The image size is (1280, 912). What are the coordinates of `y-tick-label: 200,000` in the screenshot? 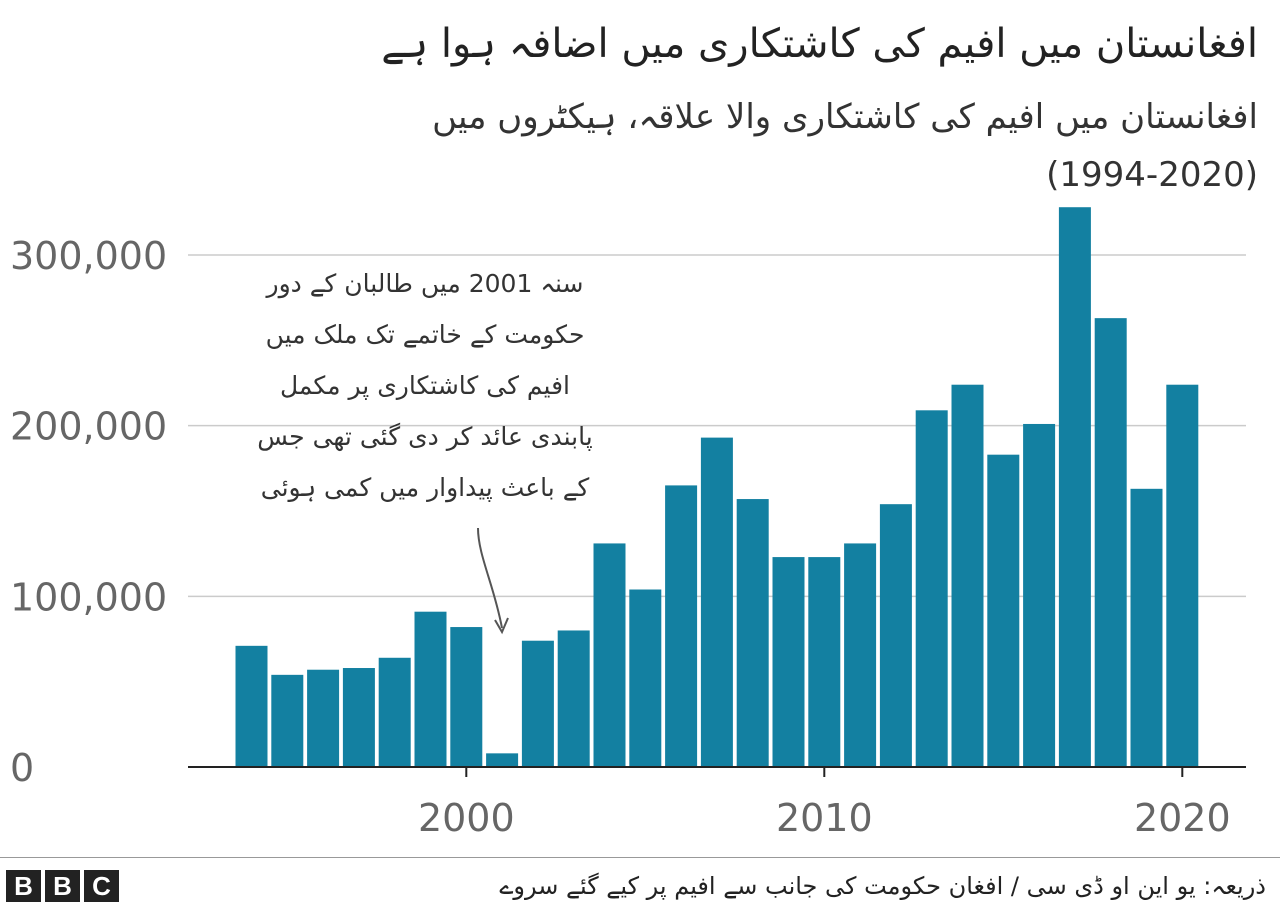 It's located at (88, 427).